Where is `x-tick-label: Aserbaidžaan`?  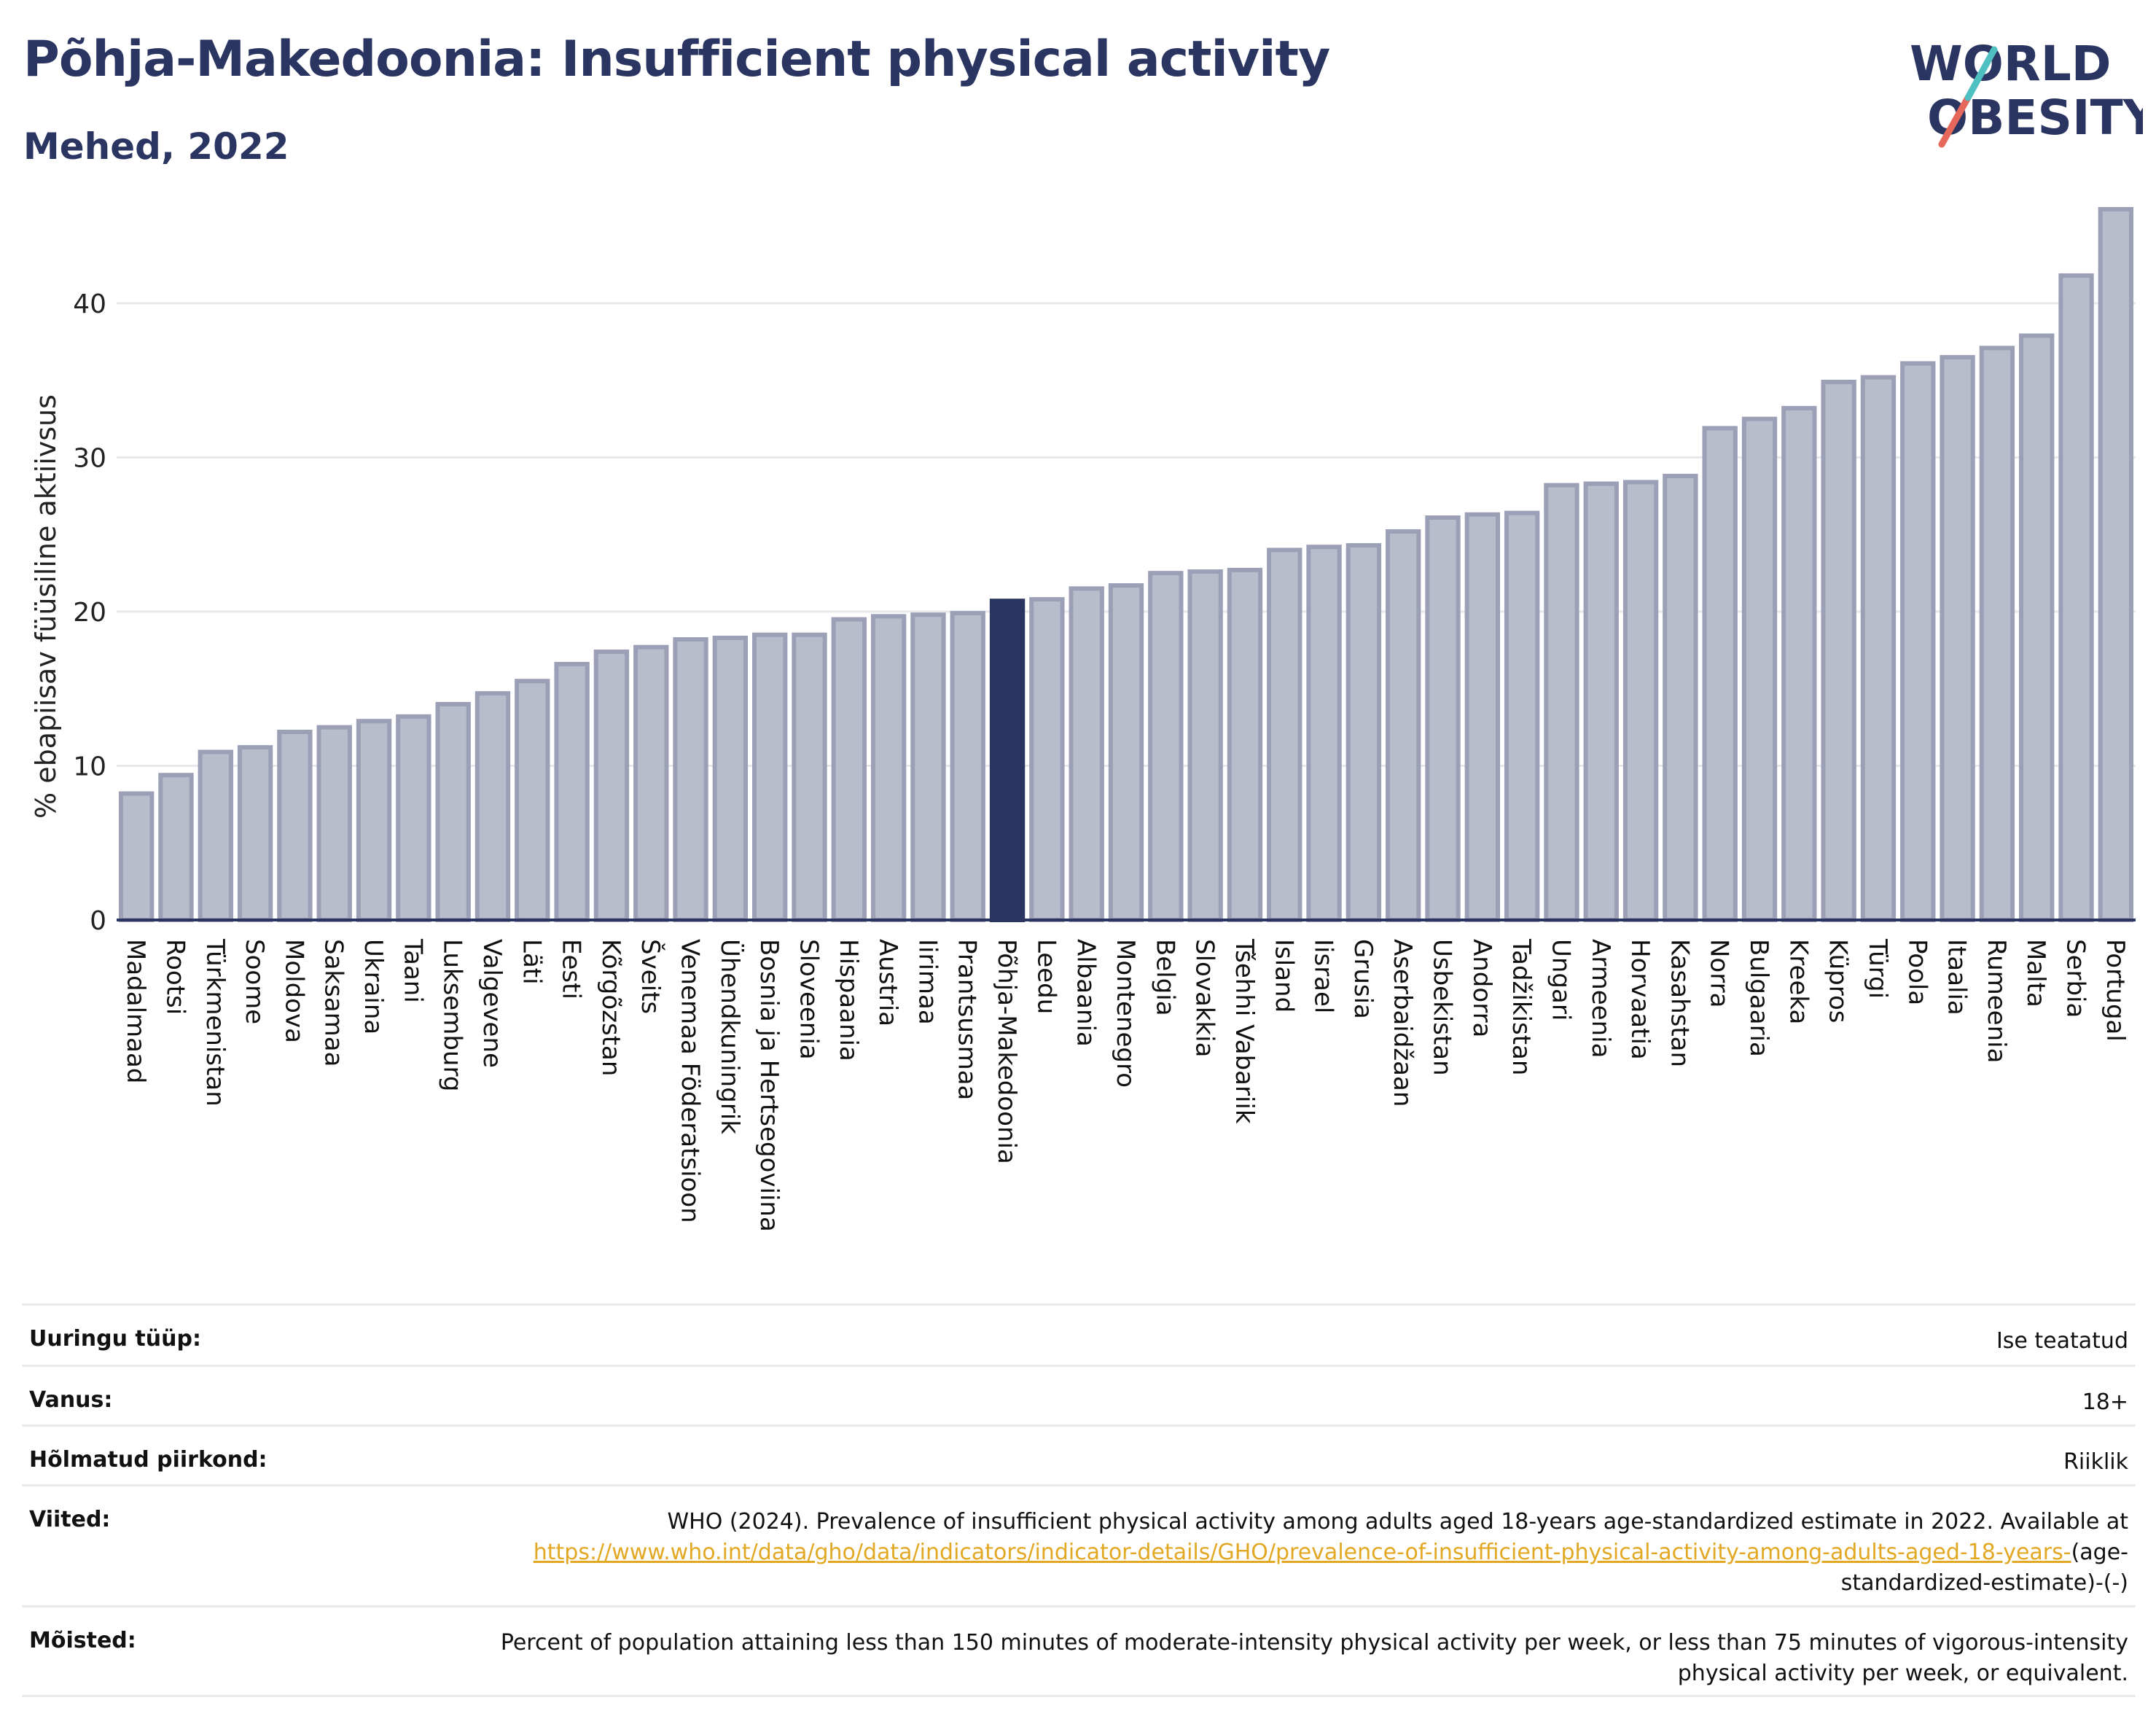 x-tick-label: Aserbaidžaan is located at coordinates (1403, 1023).